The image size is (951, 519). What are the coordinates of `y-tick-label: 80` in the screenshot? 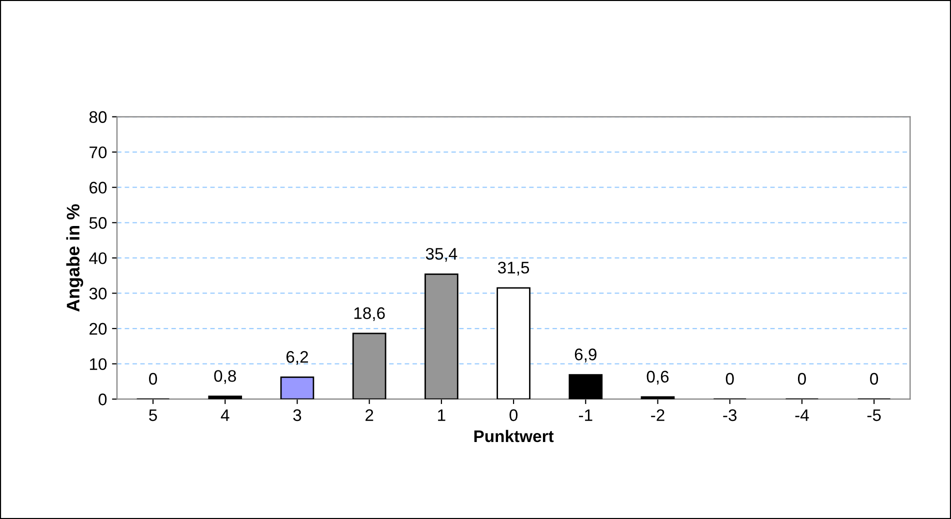 It's located at (98, 117).